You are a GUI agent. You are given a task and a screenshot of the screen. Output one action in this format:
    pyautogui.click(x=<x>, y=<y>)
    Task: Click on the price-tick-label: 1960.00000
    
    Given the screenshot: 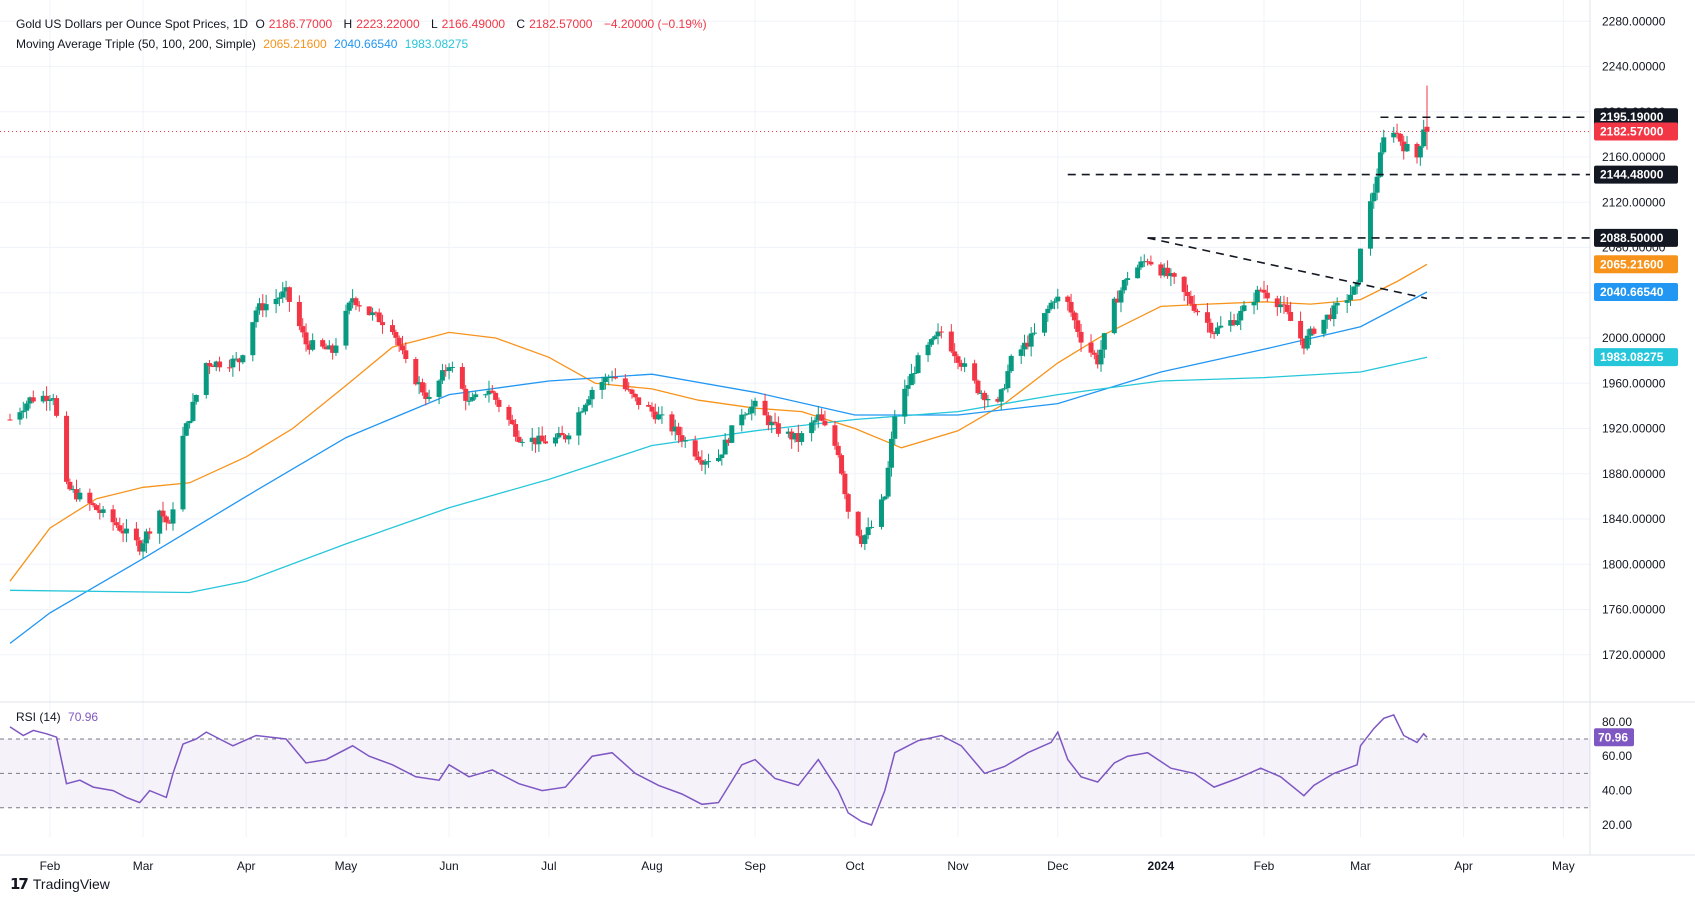 What is the action you would take?
    pyautogui.click(x=1634, y=383)
    